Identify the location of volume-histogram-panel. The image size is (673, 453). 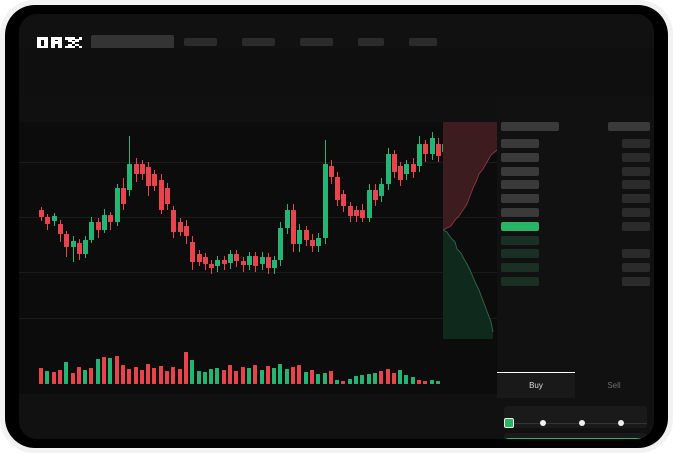
(258, 366).